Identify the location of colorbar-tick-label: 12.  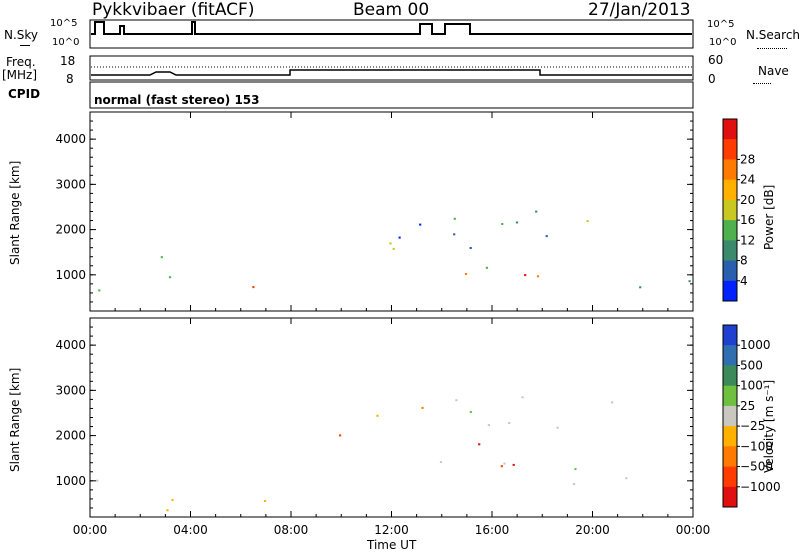
(747, 240).